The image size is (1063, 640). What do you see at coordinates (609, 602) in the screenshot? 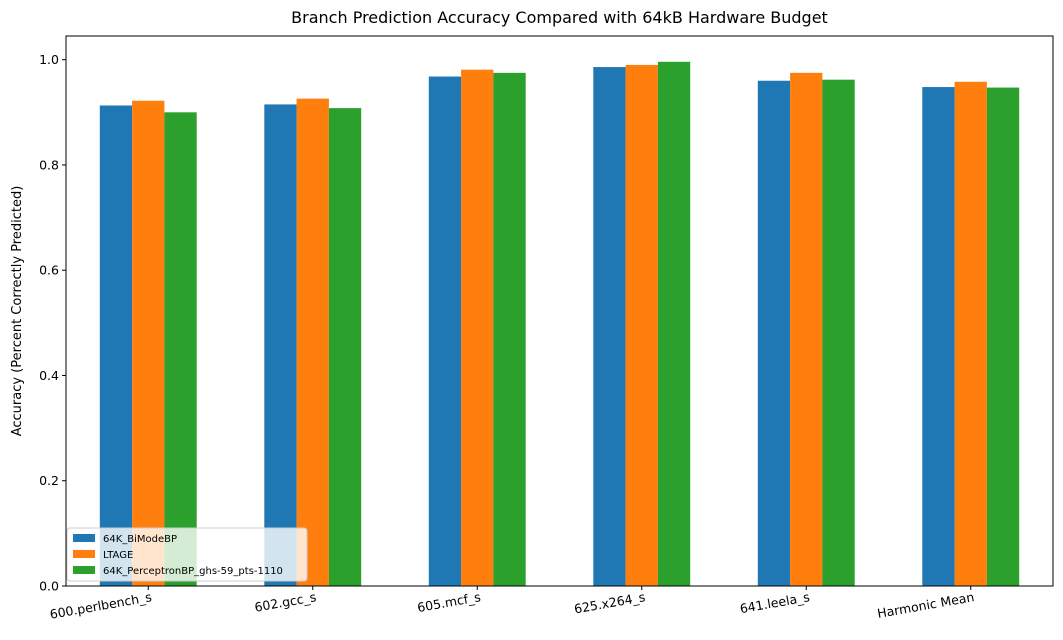
I see `x-tick-label: 625.x264_s` at bounding box center [609, 602].